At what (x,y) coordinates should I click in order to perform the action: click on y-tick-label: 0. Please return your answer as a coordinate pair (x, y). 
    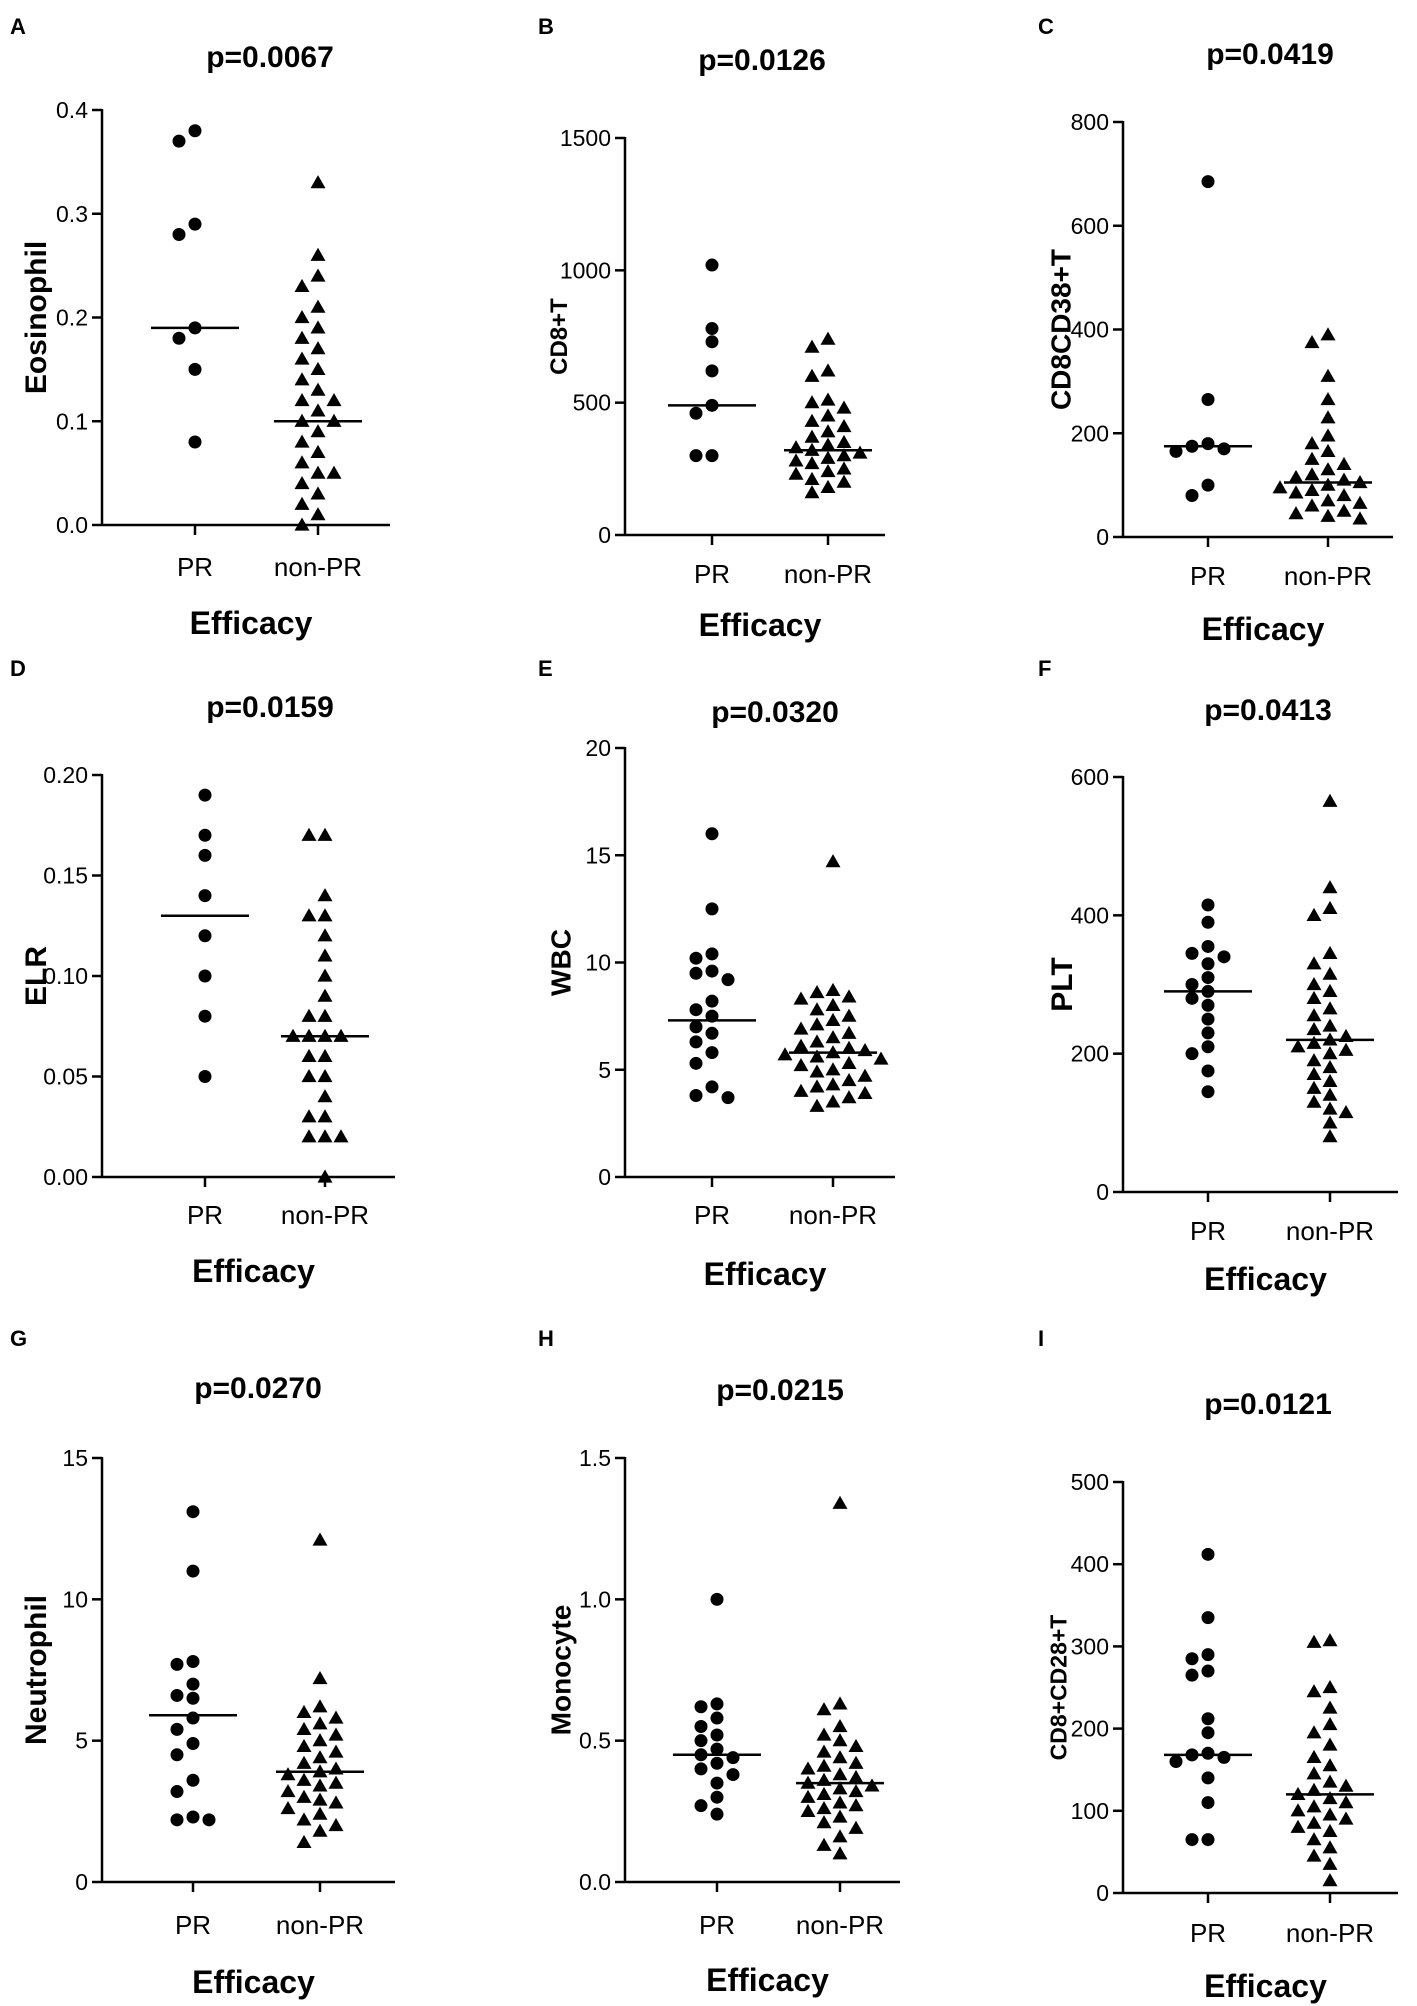
    Looking at the image, I should click on (81, 1882).